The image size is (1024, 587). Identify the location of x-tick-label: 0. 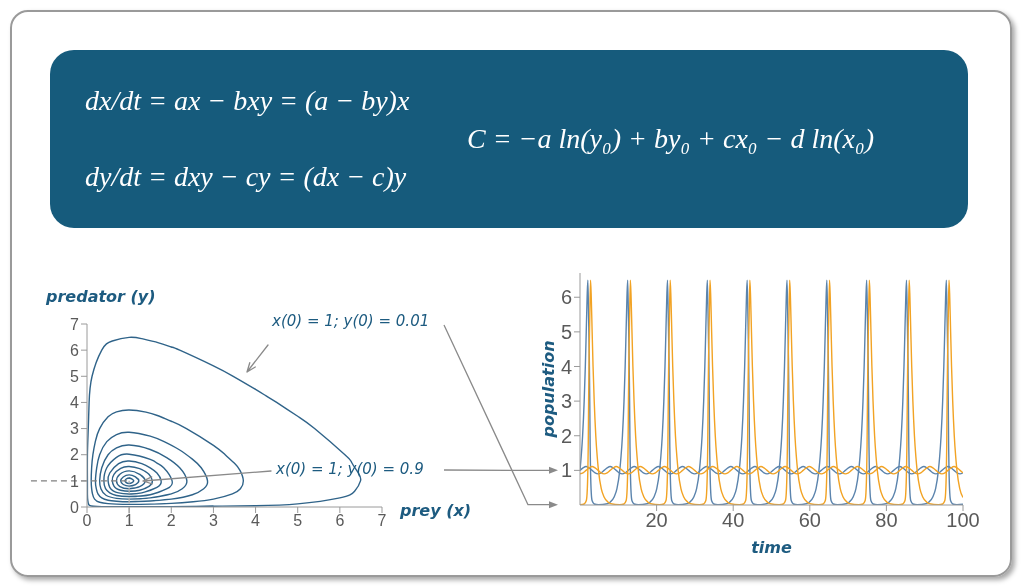
(87, 521).